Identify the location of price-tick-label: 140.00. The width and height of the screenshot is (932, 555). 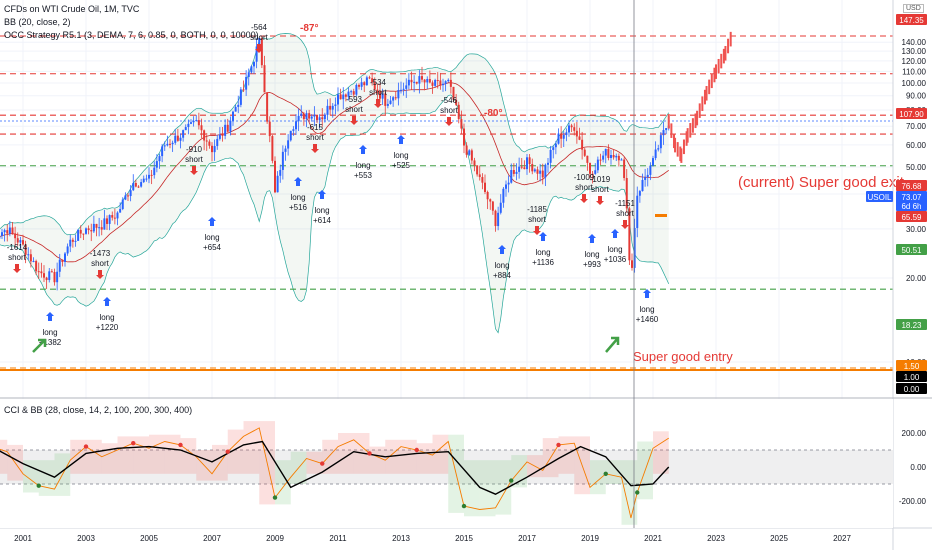
(914, 42).